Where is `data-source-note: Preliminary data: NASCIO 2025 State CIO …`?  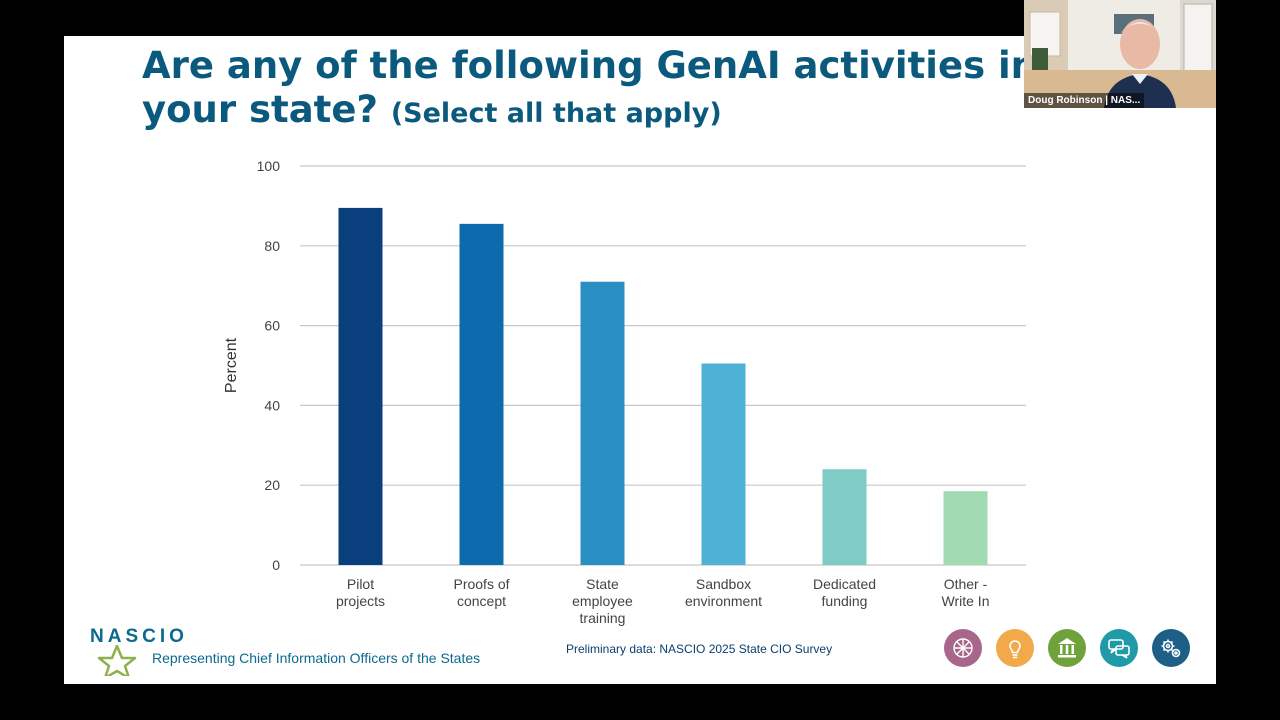
data-source-note: Preliminary data: NASCIO 2025 State CIO … is located at coordinates (699, 649).